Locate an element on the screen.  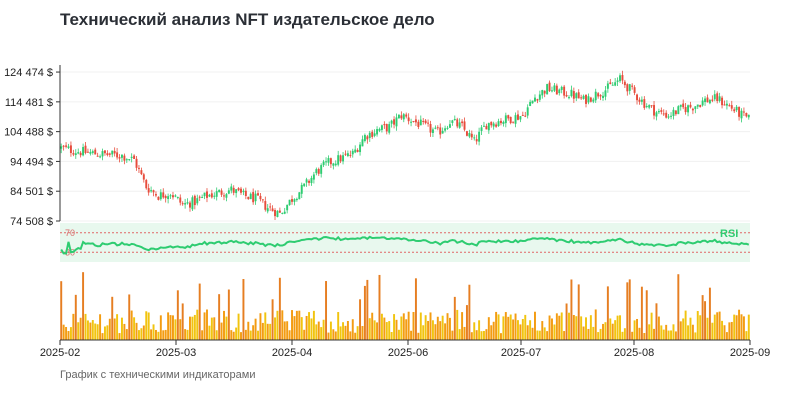
x-tick-label: 2025-08 is located at coordinates (634, 353).